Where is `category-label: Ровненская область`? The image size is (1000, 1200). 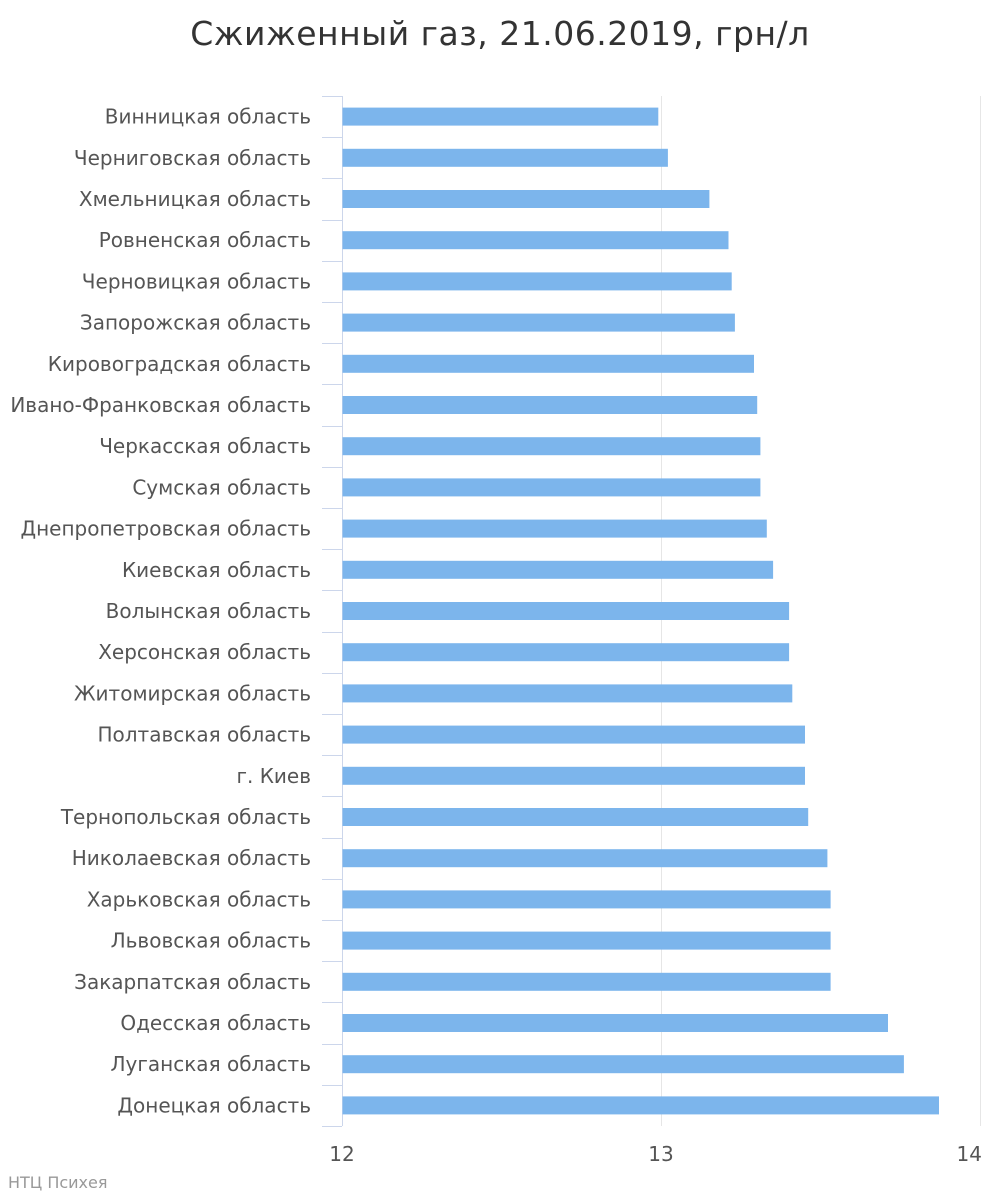
category-label: Ровненская область is located at coordinates (205, 240).